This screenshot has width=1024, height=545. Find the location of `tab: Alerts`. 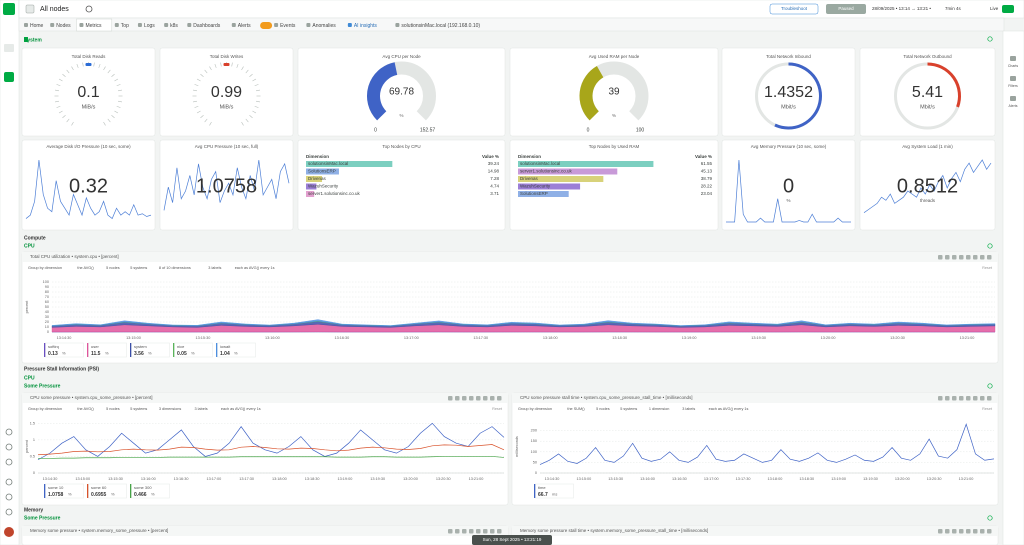

tab: Alerts is located at coordinates (244, 26).